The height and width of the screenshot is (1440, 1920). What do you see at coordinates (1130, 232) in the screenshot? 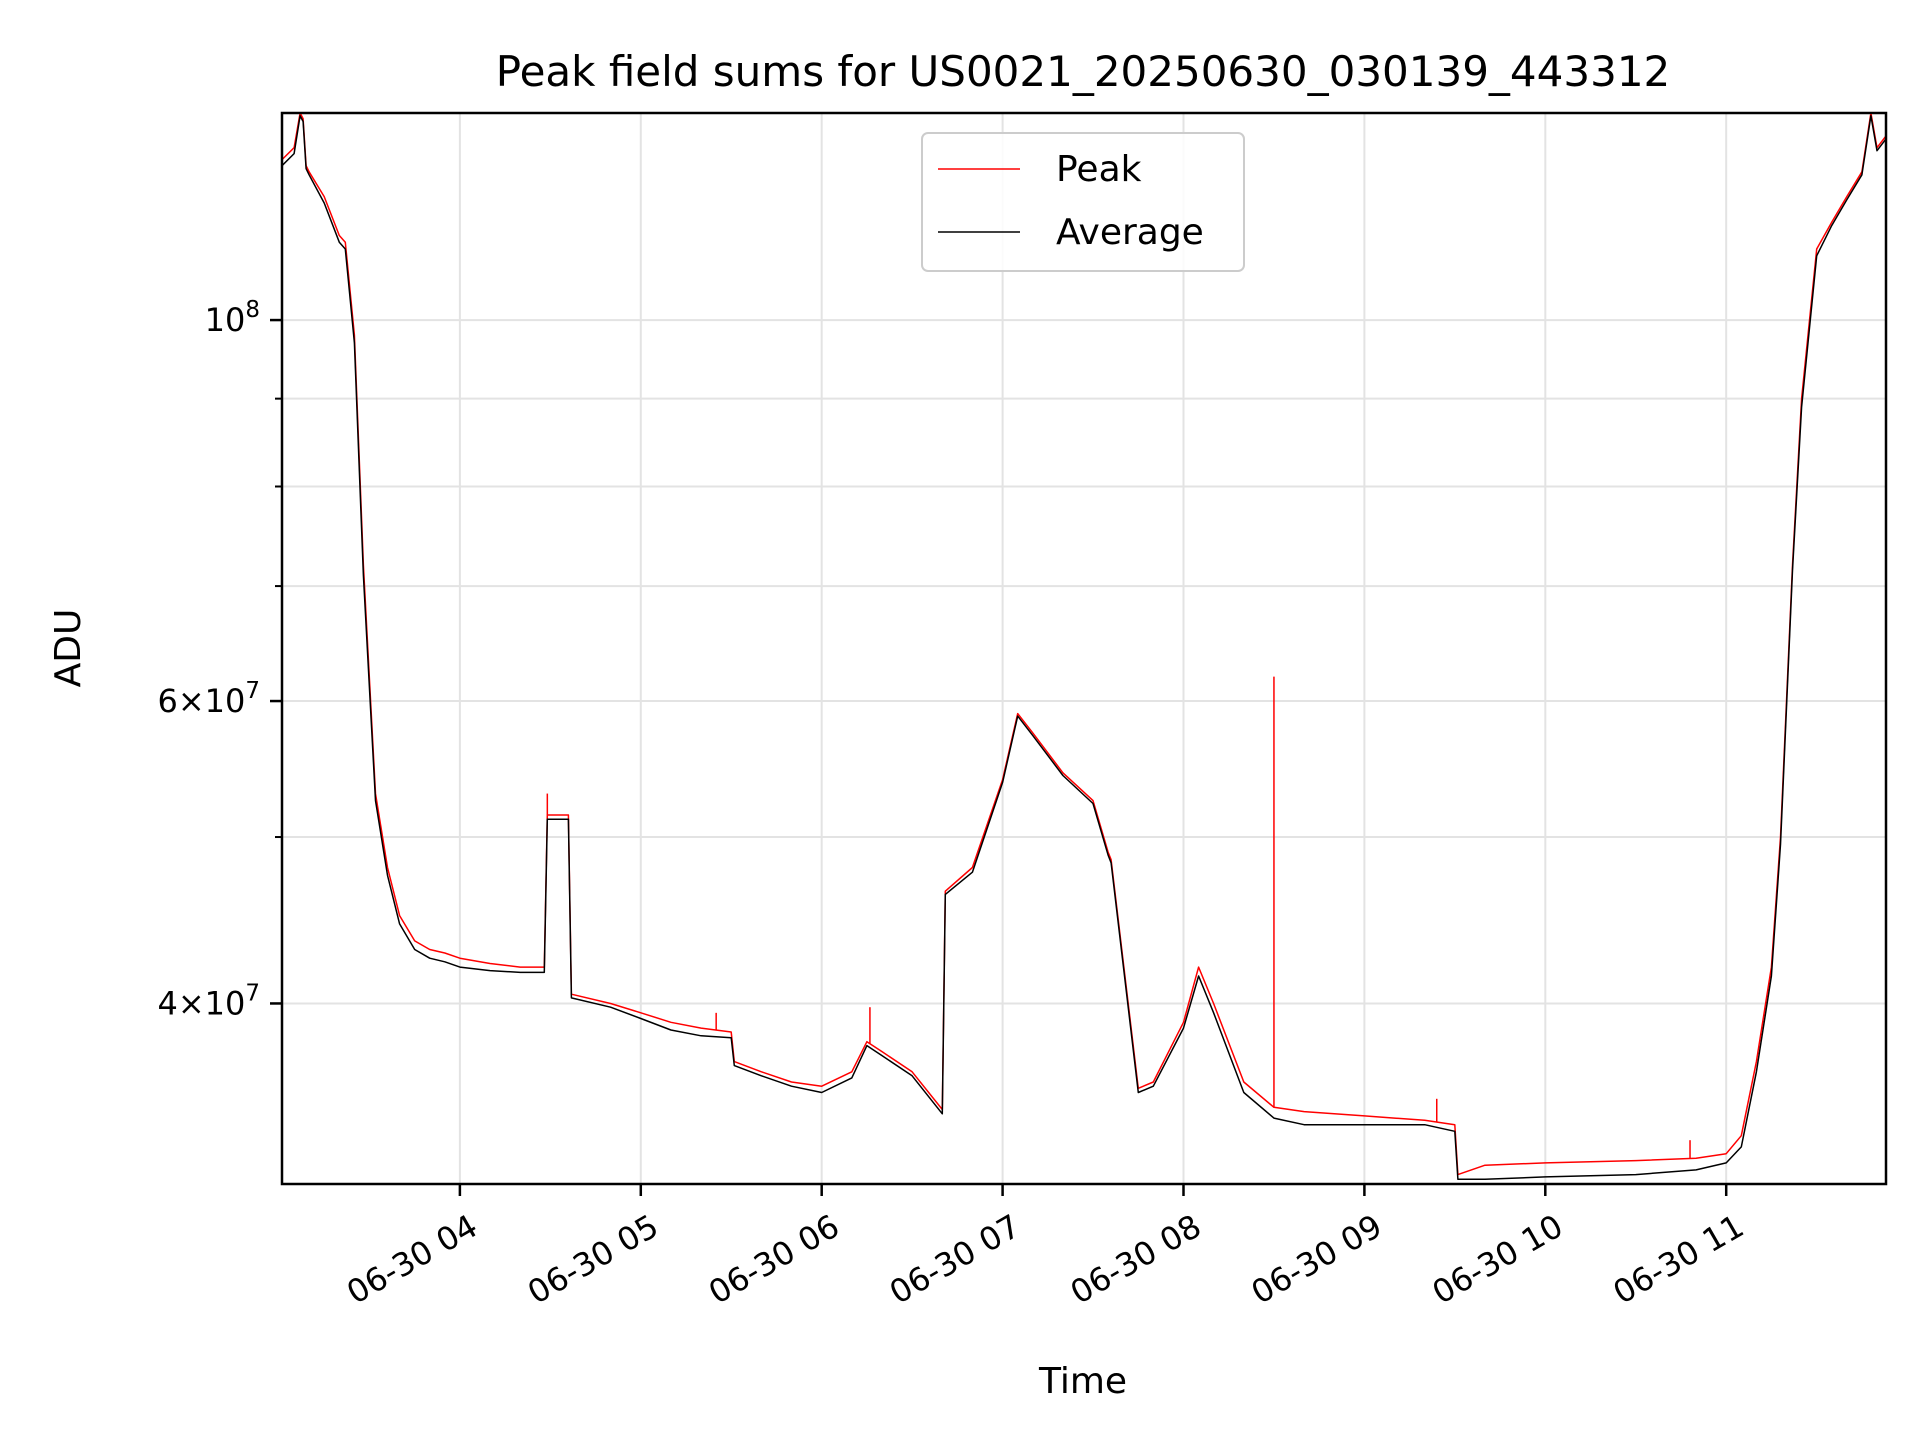
I see `legend-label-average: Average` at bounding box center [1130, 232].